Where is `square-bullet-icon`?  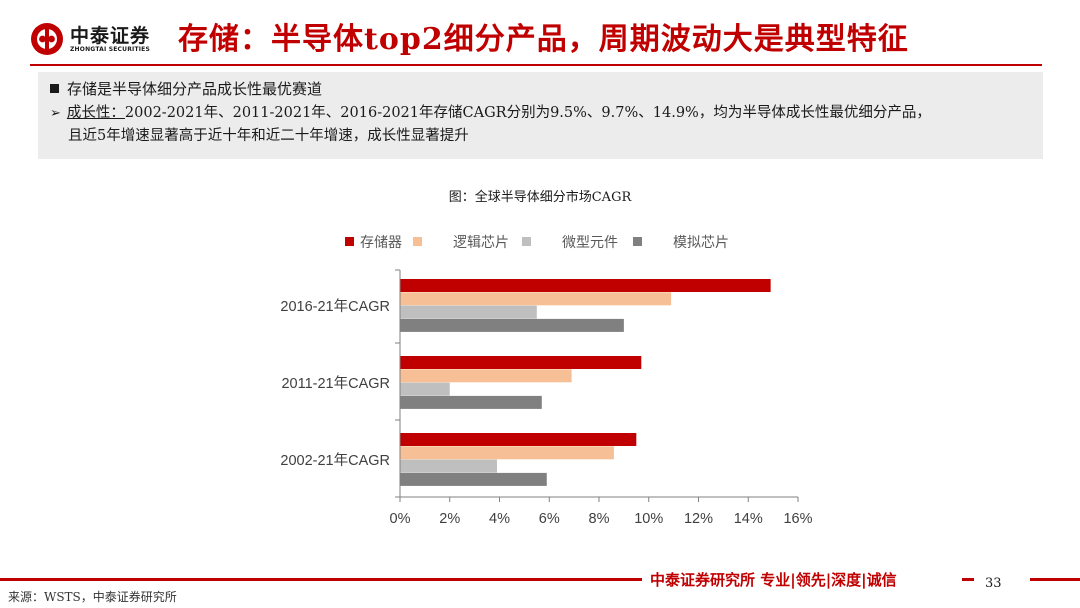 square-bullet-icon is located at coordinates (54, 88).